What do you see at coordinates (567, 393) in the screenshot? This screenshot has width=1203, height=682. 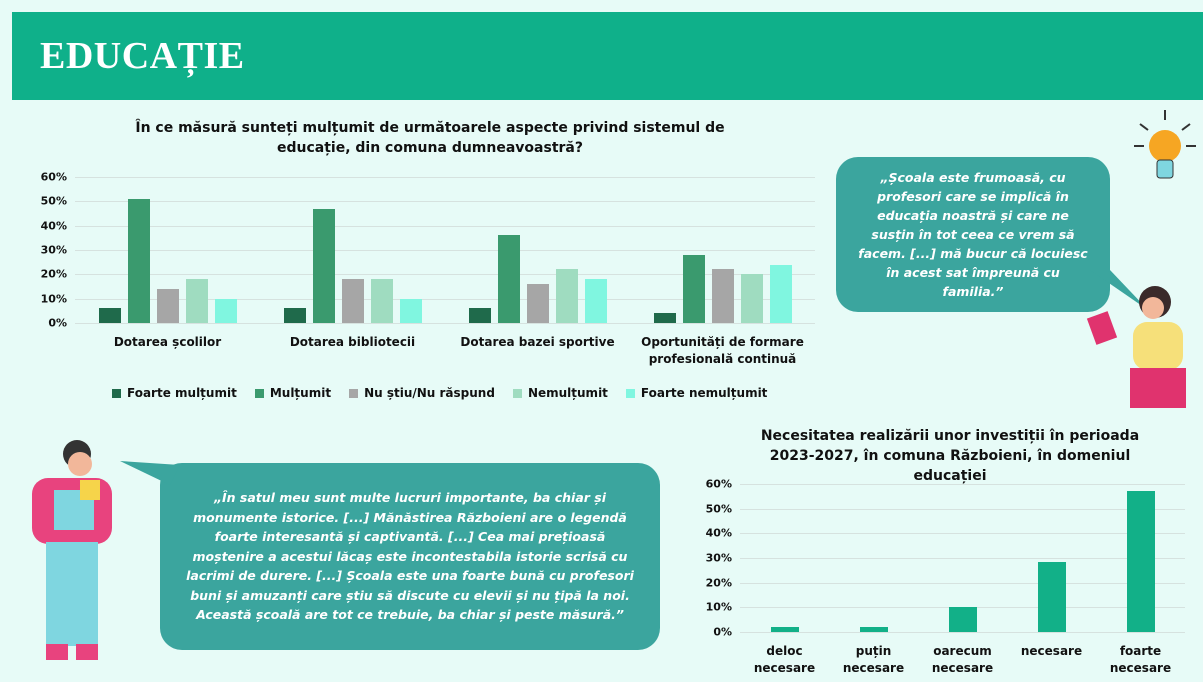 I see `legend-label: Nemulțumit` at bounding box center [567, 393].